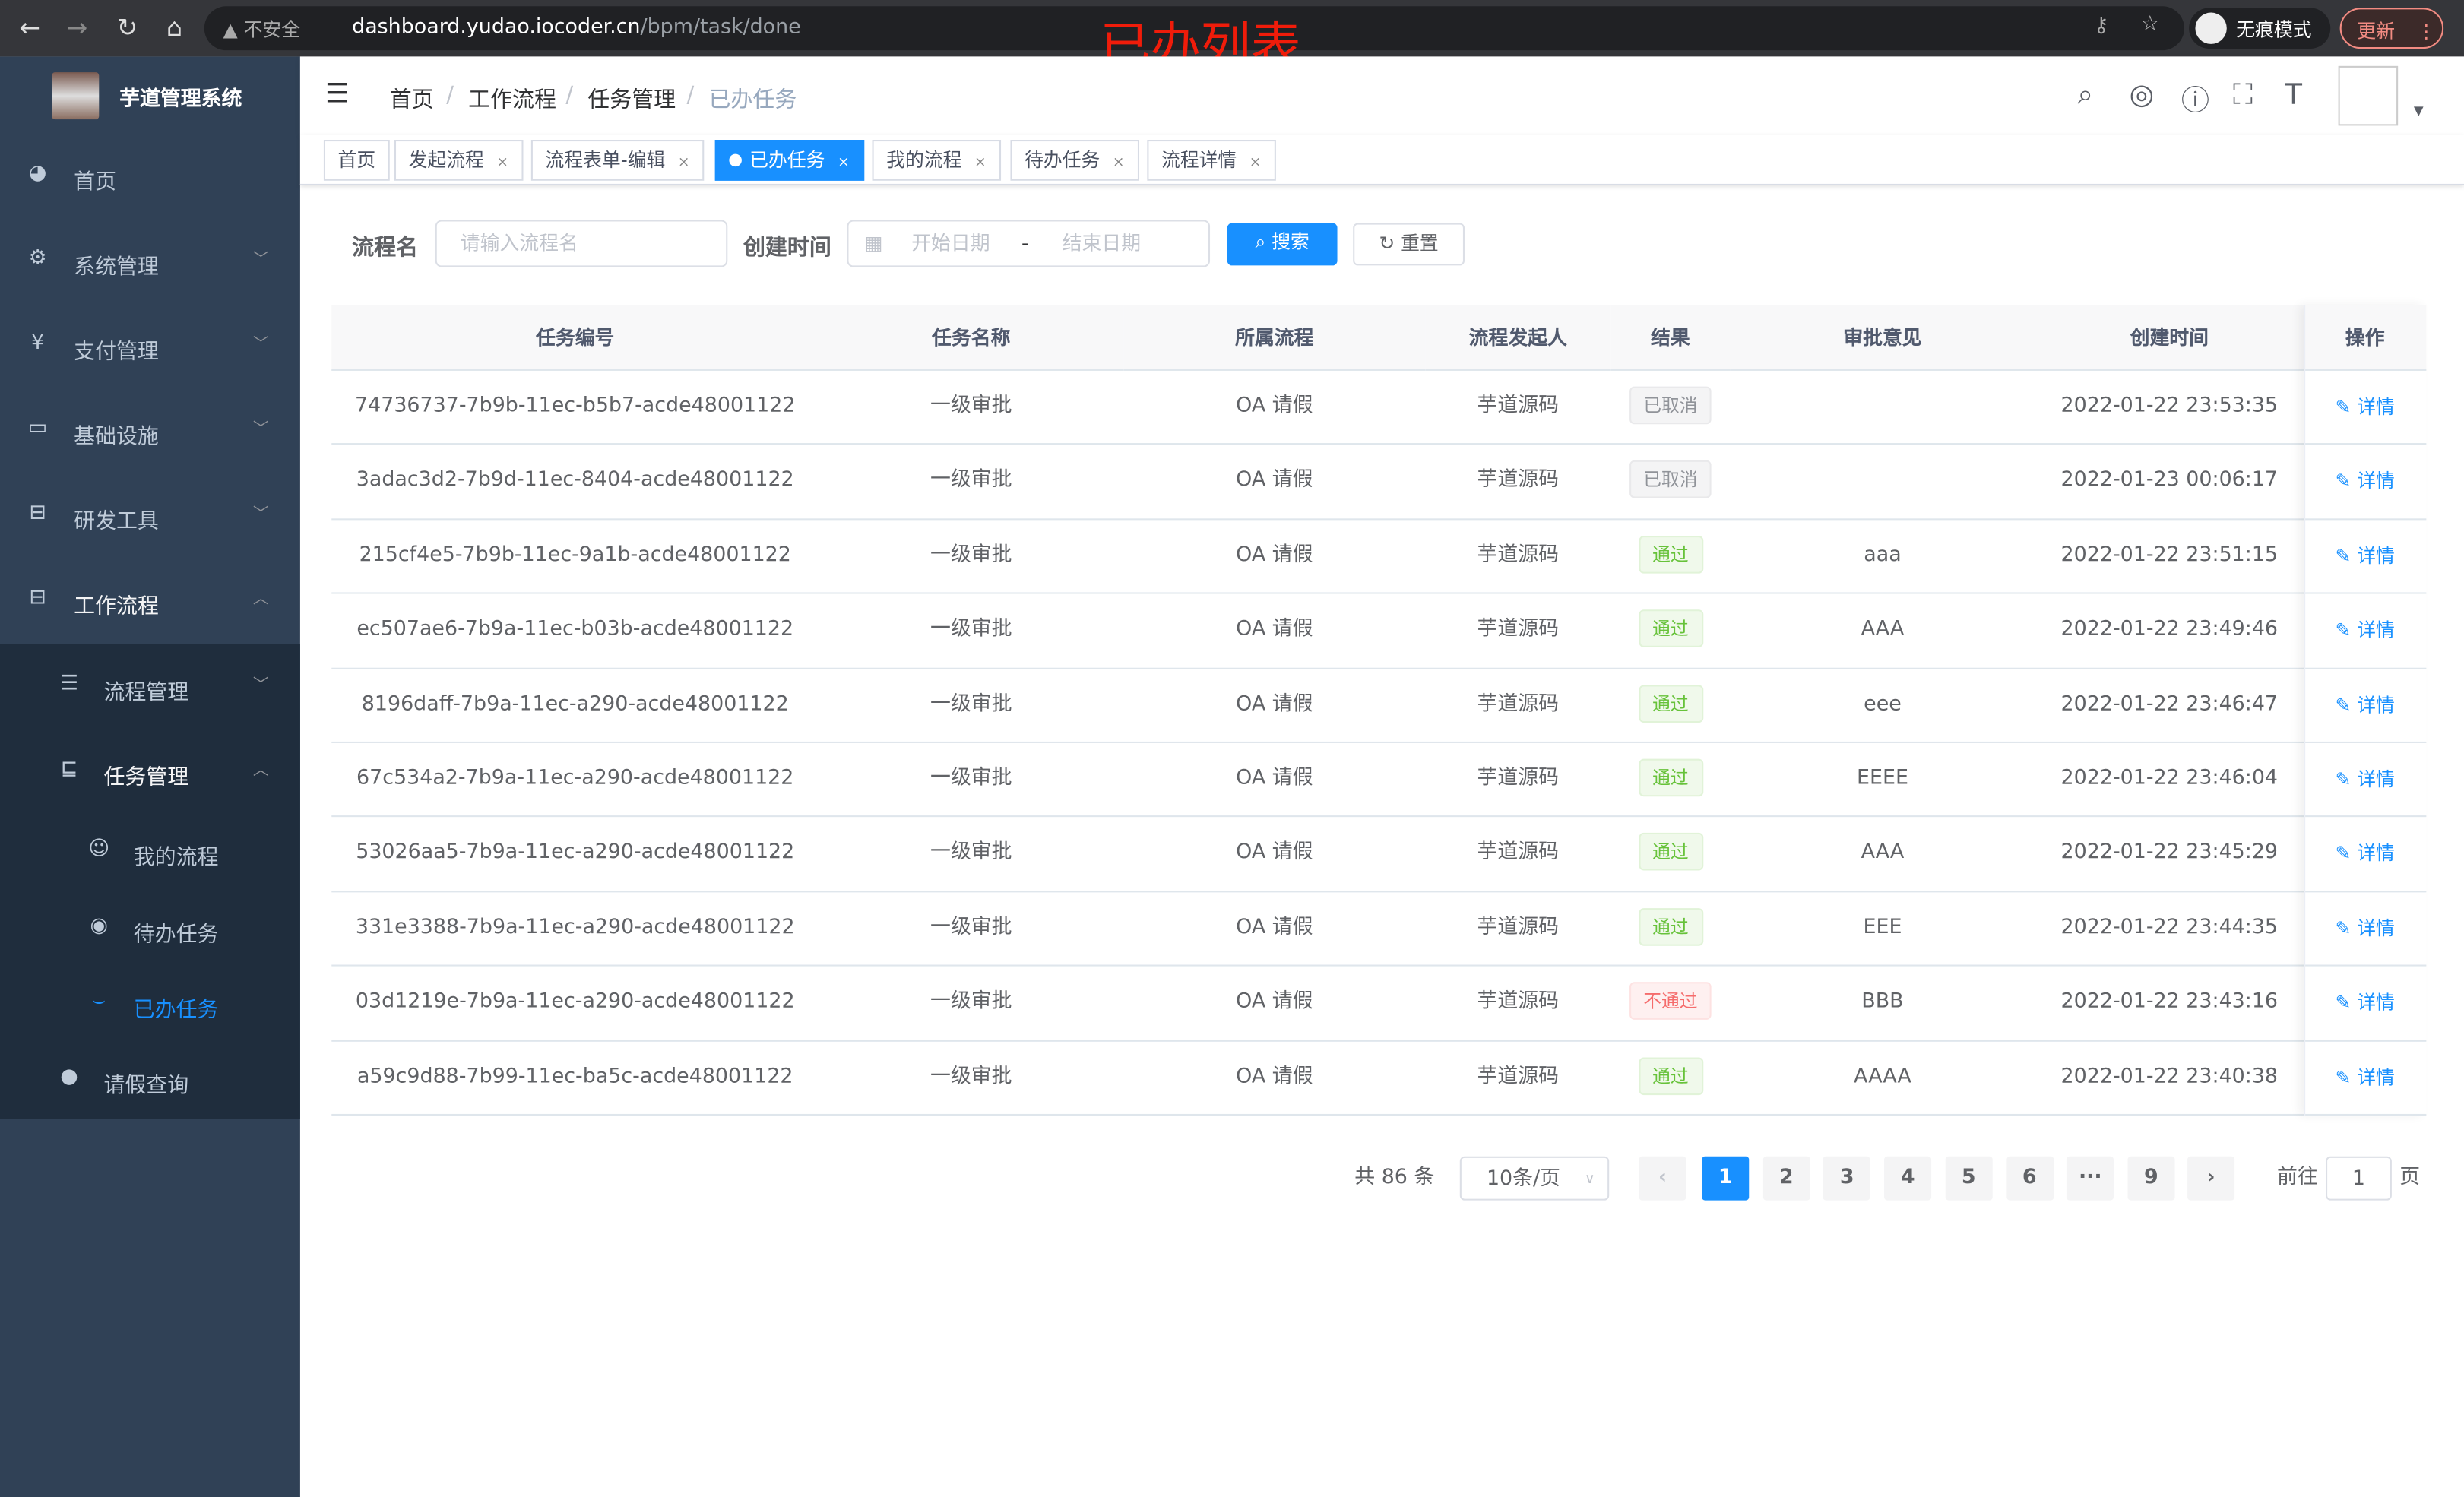 Image resolution: width=2464 pixels, height=1497 pixels. Describe the element at coordinates (1518, 480) in the screenshot. I see `cell-text: 芋道源码` at that location.